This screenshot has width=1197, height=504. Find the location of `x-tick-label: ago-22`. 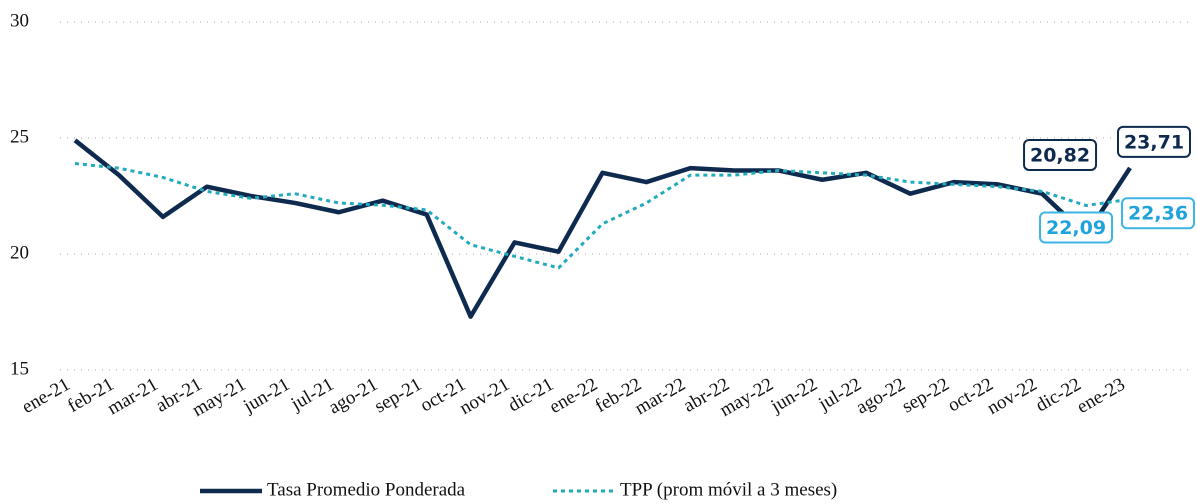

x-tick-label: ago-22 is located at coordinates (881, 396).